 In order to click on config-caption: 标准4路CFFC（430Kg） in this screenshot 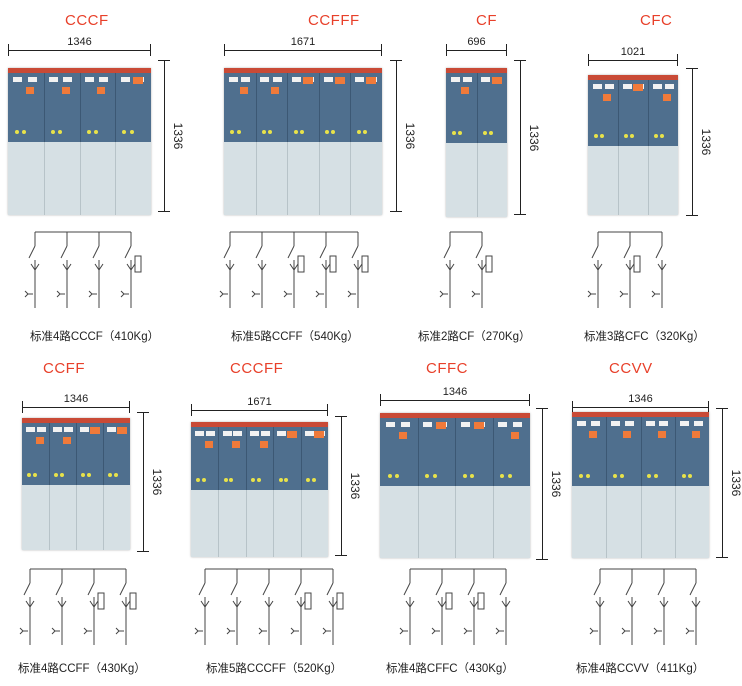, I will do `click(450, 669)`.